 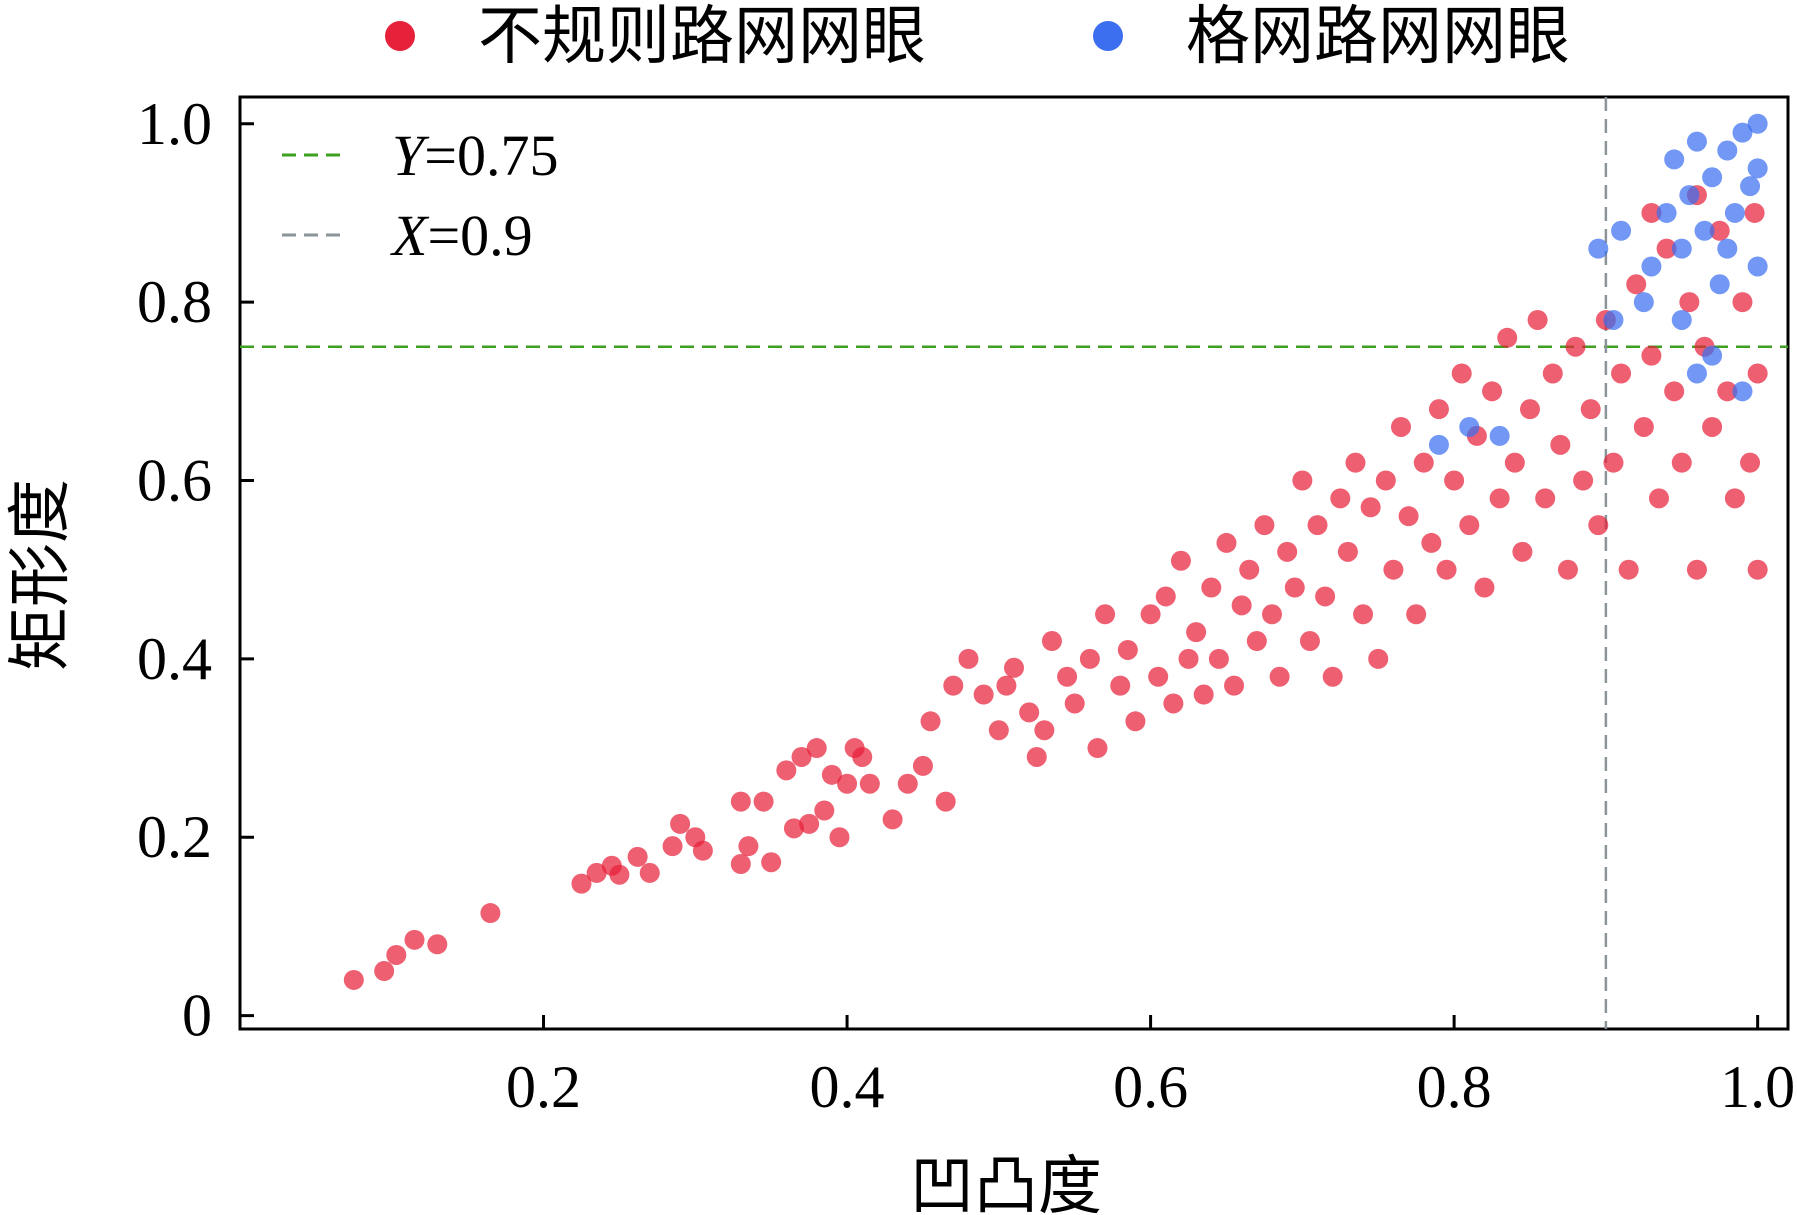 I want to click on ref-legend-label: Y=0.75, so click(x=475, y=155).